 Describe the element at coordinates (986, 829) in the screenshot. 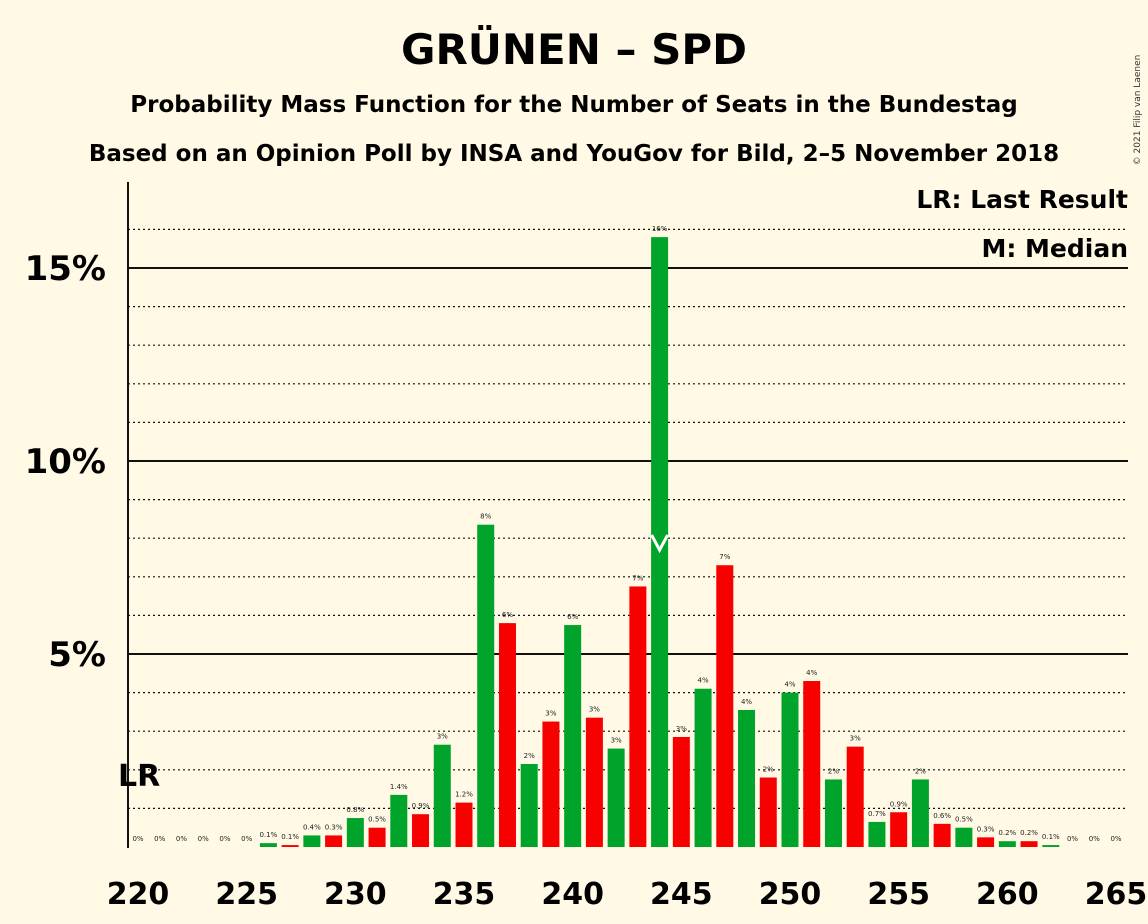

I see `bar-label-seat-259: 0.3%` at that location.